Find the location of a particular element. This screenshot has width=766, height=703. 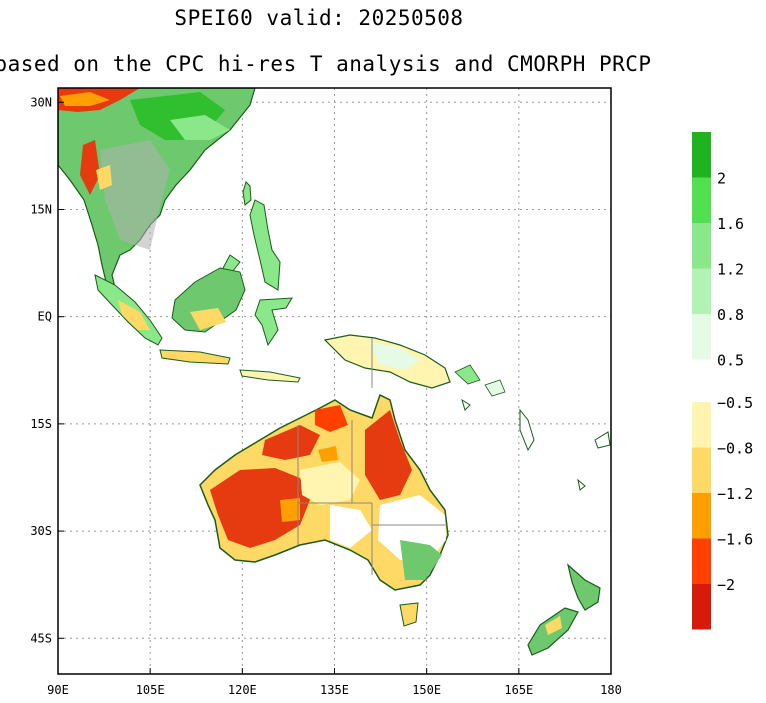

sulawesi-landmass is located at coordinates (273, 322).